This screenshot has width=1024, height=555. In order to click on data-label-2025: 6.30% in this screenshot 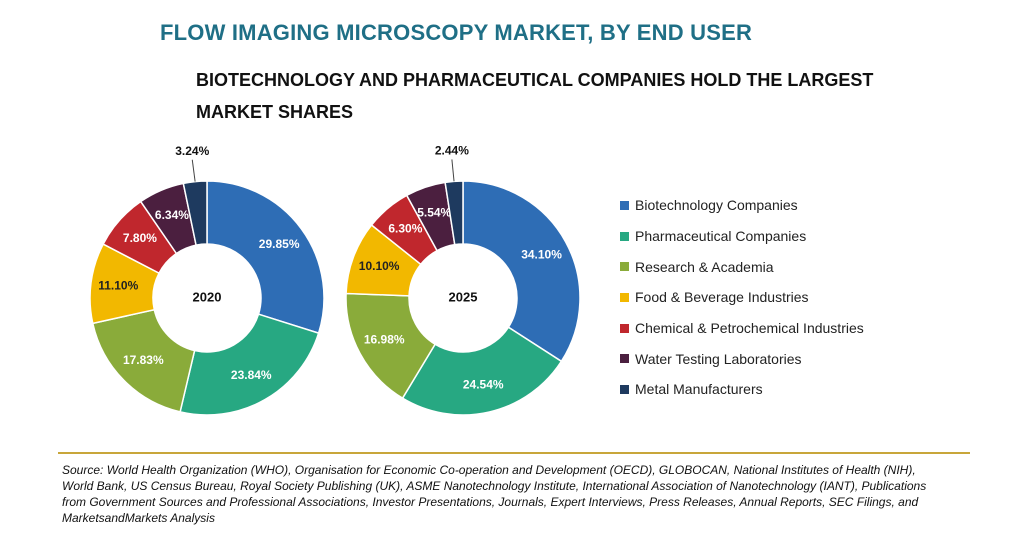, I will do `click(405, 229)`.